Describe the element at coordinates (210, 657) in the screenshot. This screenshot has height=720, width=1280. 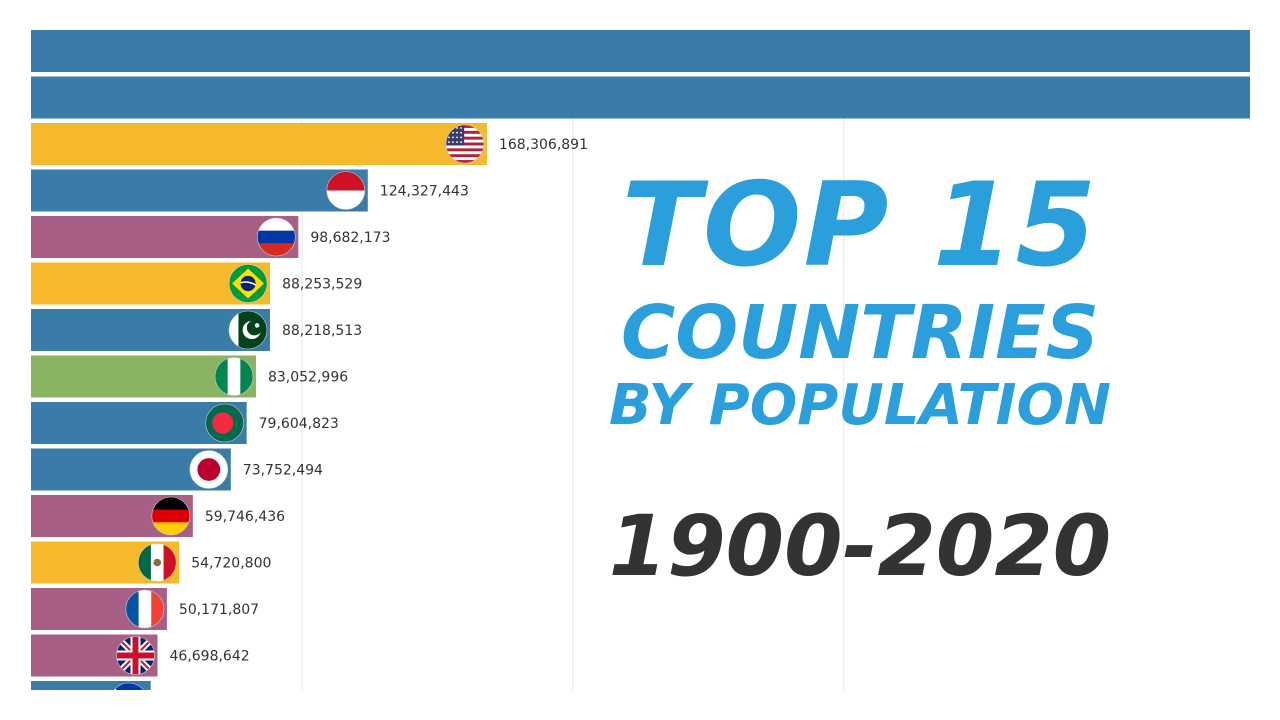
I see `value-label: 46,698,642` at that location.